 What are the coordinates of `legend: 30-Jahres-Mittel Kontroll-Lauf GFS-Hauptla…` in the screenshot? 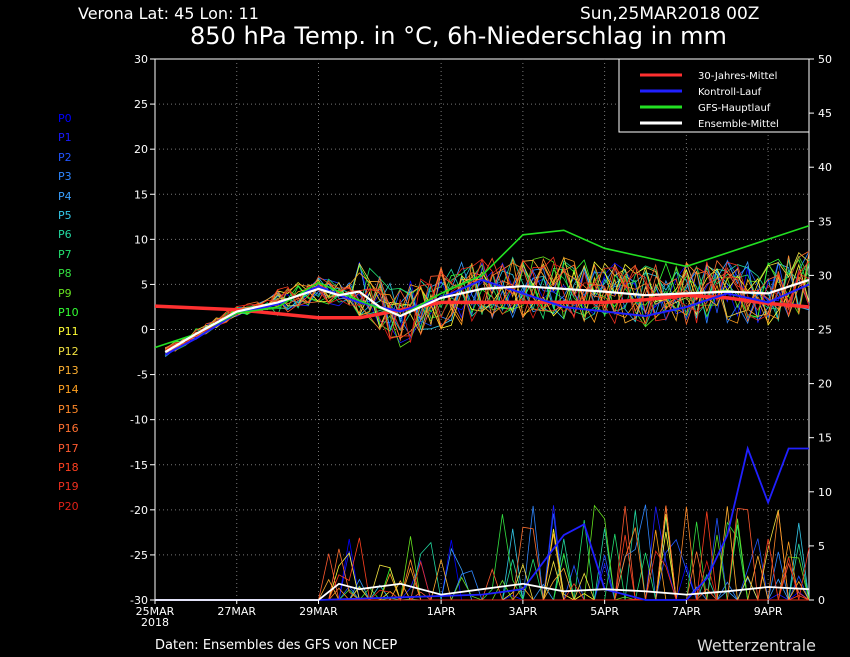 It's located at (714, 95).